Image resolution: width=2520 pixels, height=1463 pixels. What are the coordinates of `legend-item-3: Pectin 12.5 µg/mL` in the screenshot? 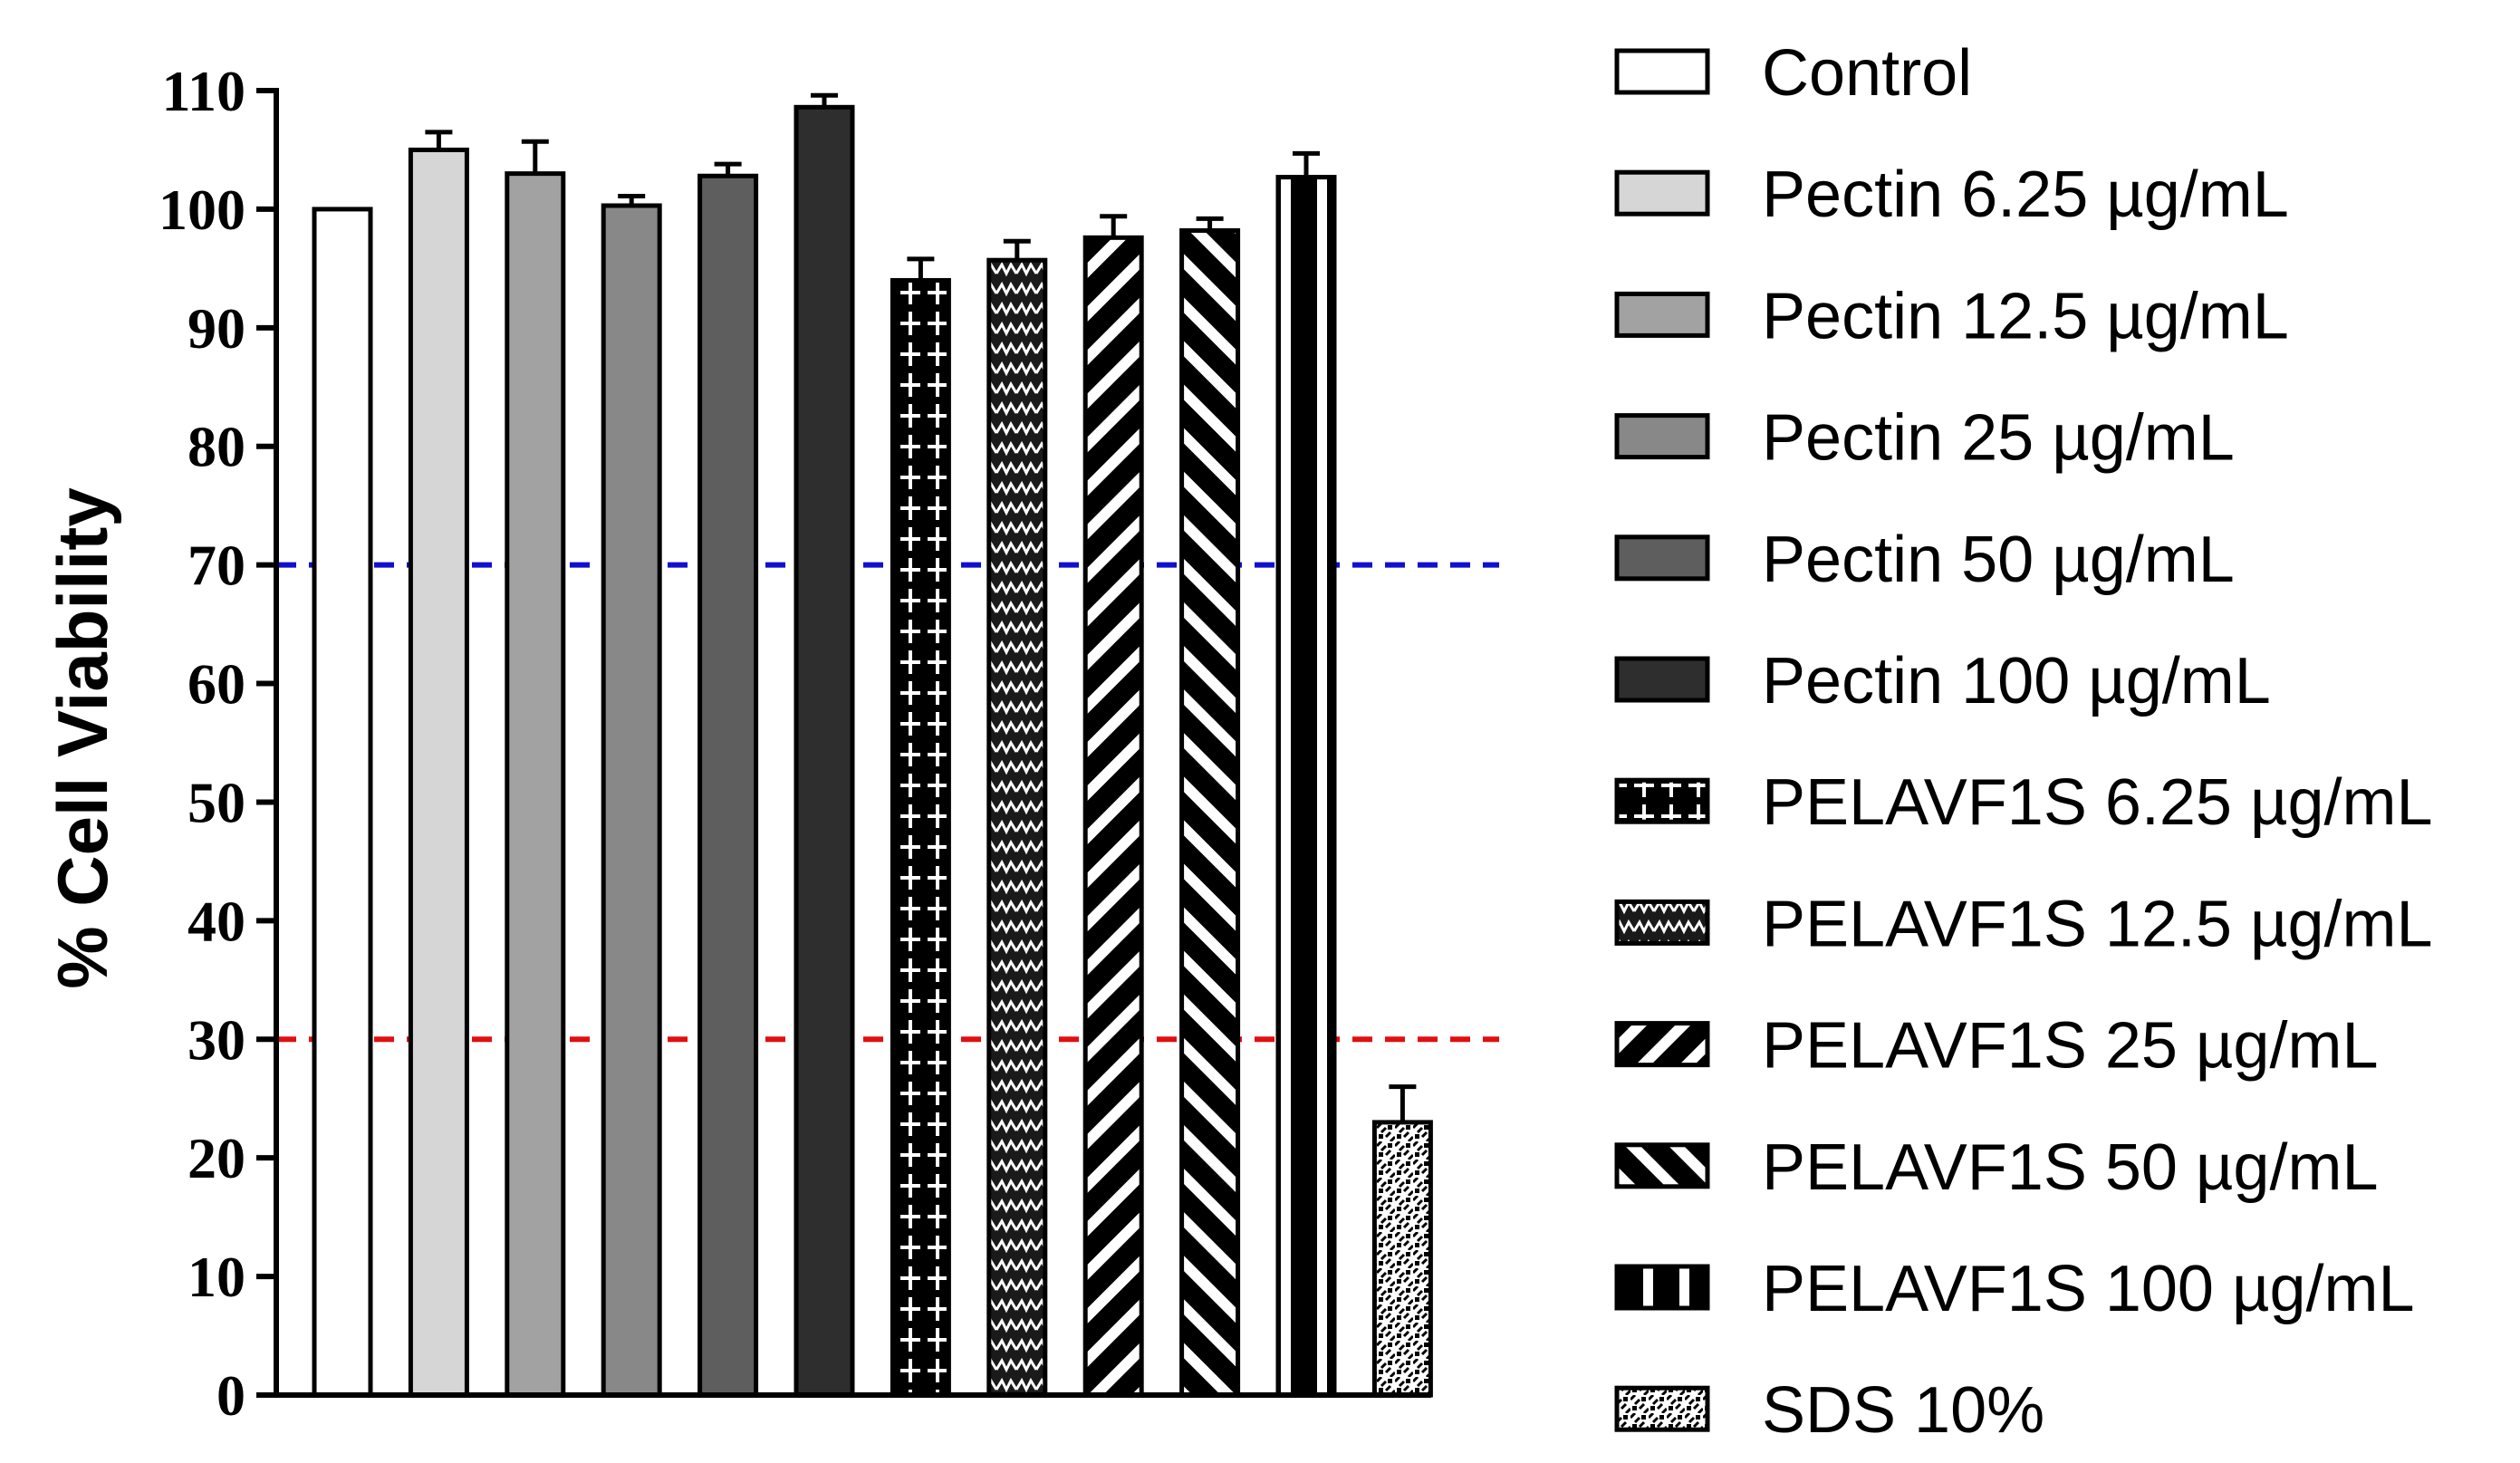 It's located at (1951, 316).